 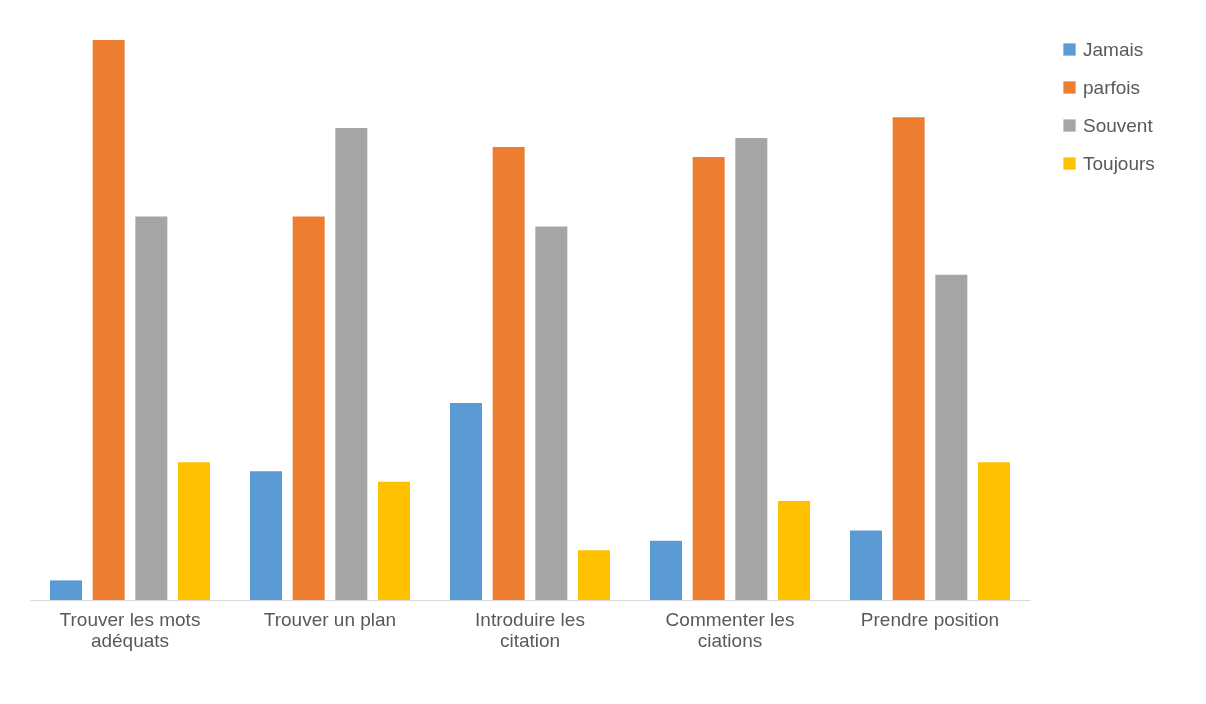 I want to click on x-tick-label: Commenter les ciations, so click(x=730, y=629).